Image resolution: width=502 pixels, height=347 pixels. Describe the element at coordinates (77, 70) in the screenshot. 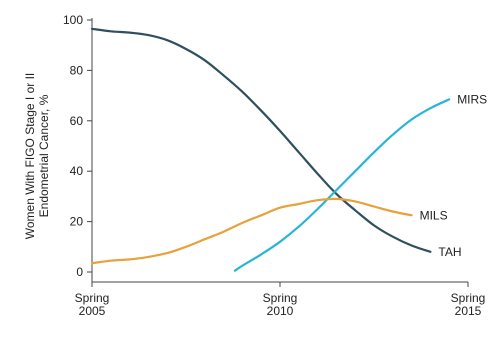

I see `y-tick-label: 80` at that location.